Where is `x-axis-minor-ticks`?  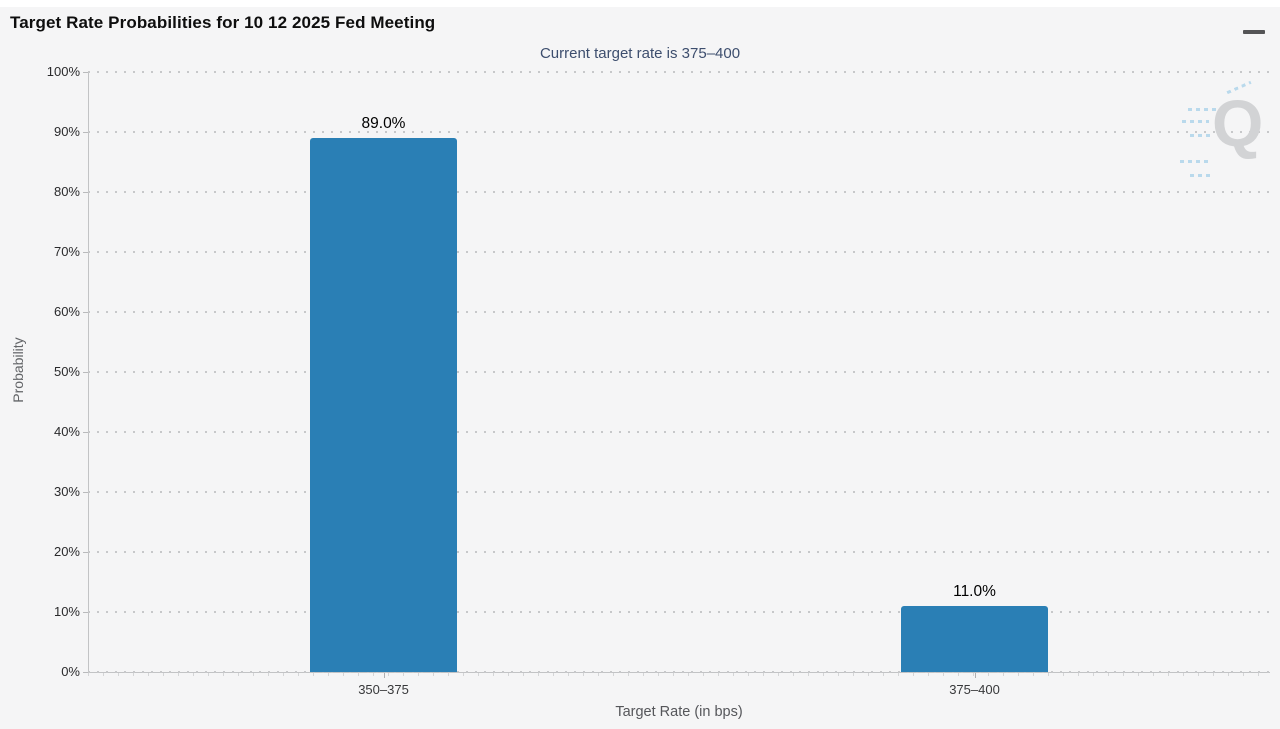 x-axis-minor-ticks is located at coordinates (679, 674).